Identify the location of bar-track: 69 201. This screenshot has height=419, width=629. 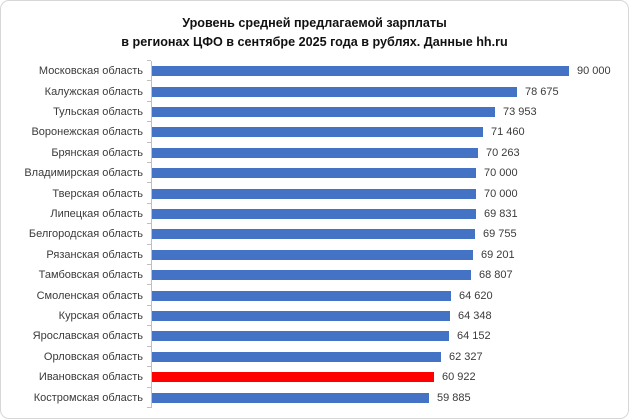
(384, 254).